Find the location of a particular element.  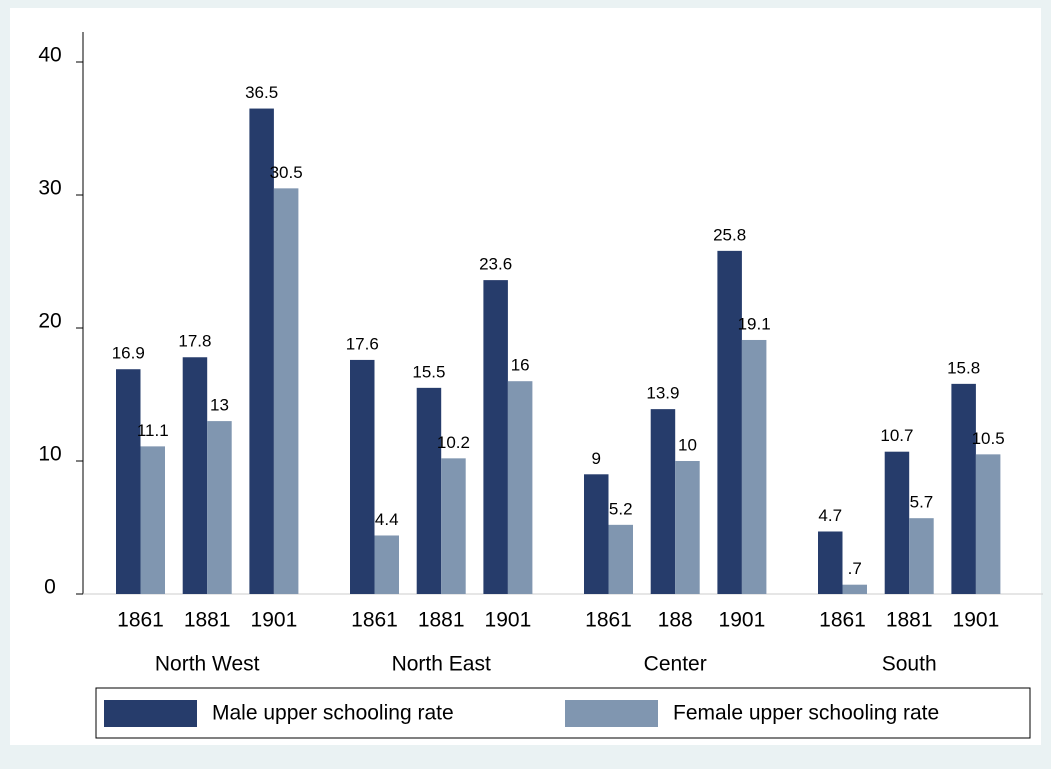

value-label: .7 is located at coordinates (855, 568).